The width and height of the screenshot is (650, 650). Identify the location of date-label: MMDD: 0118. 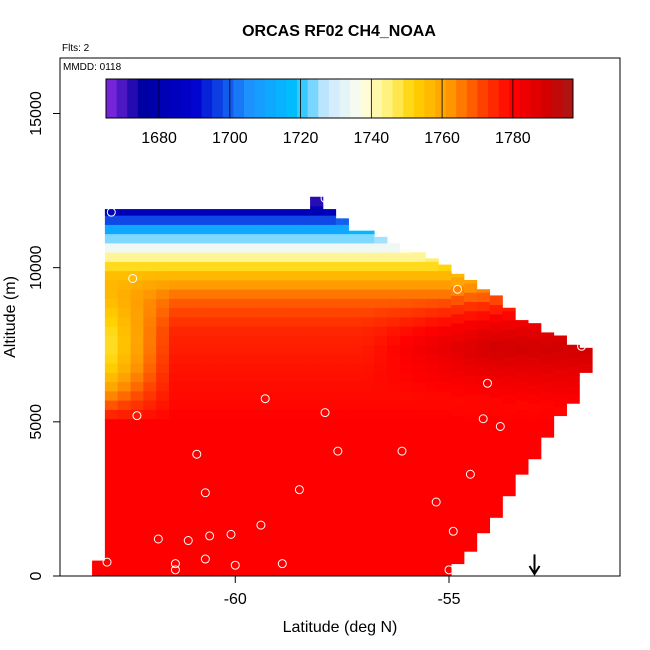
(92, 67).